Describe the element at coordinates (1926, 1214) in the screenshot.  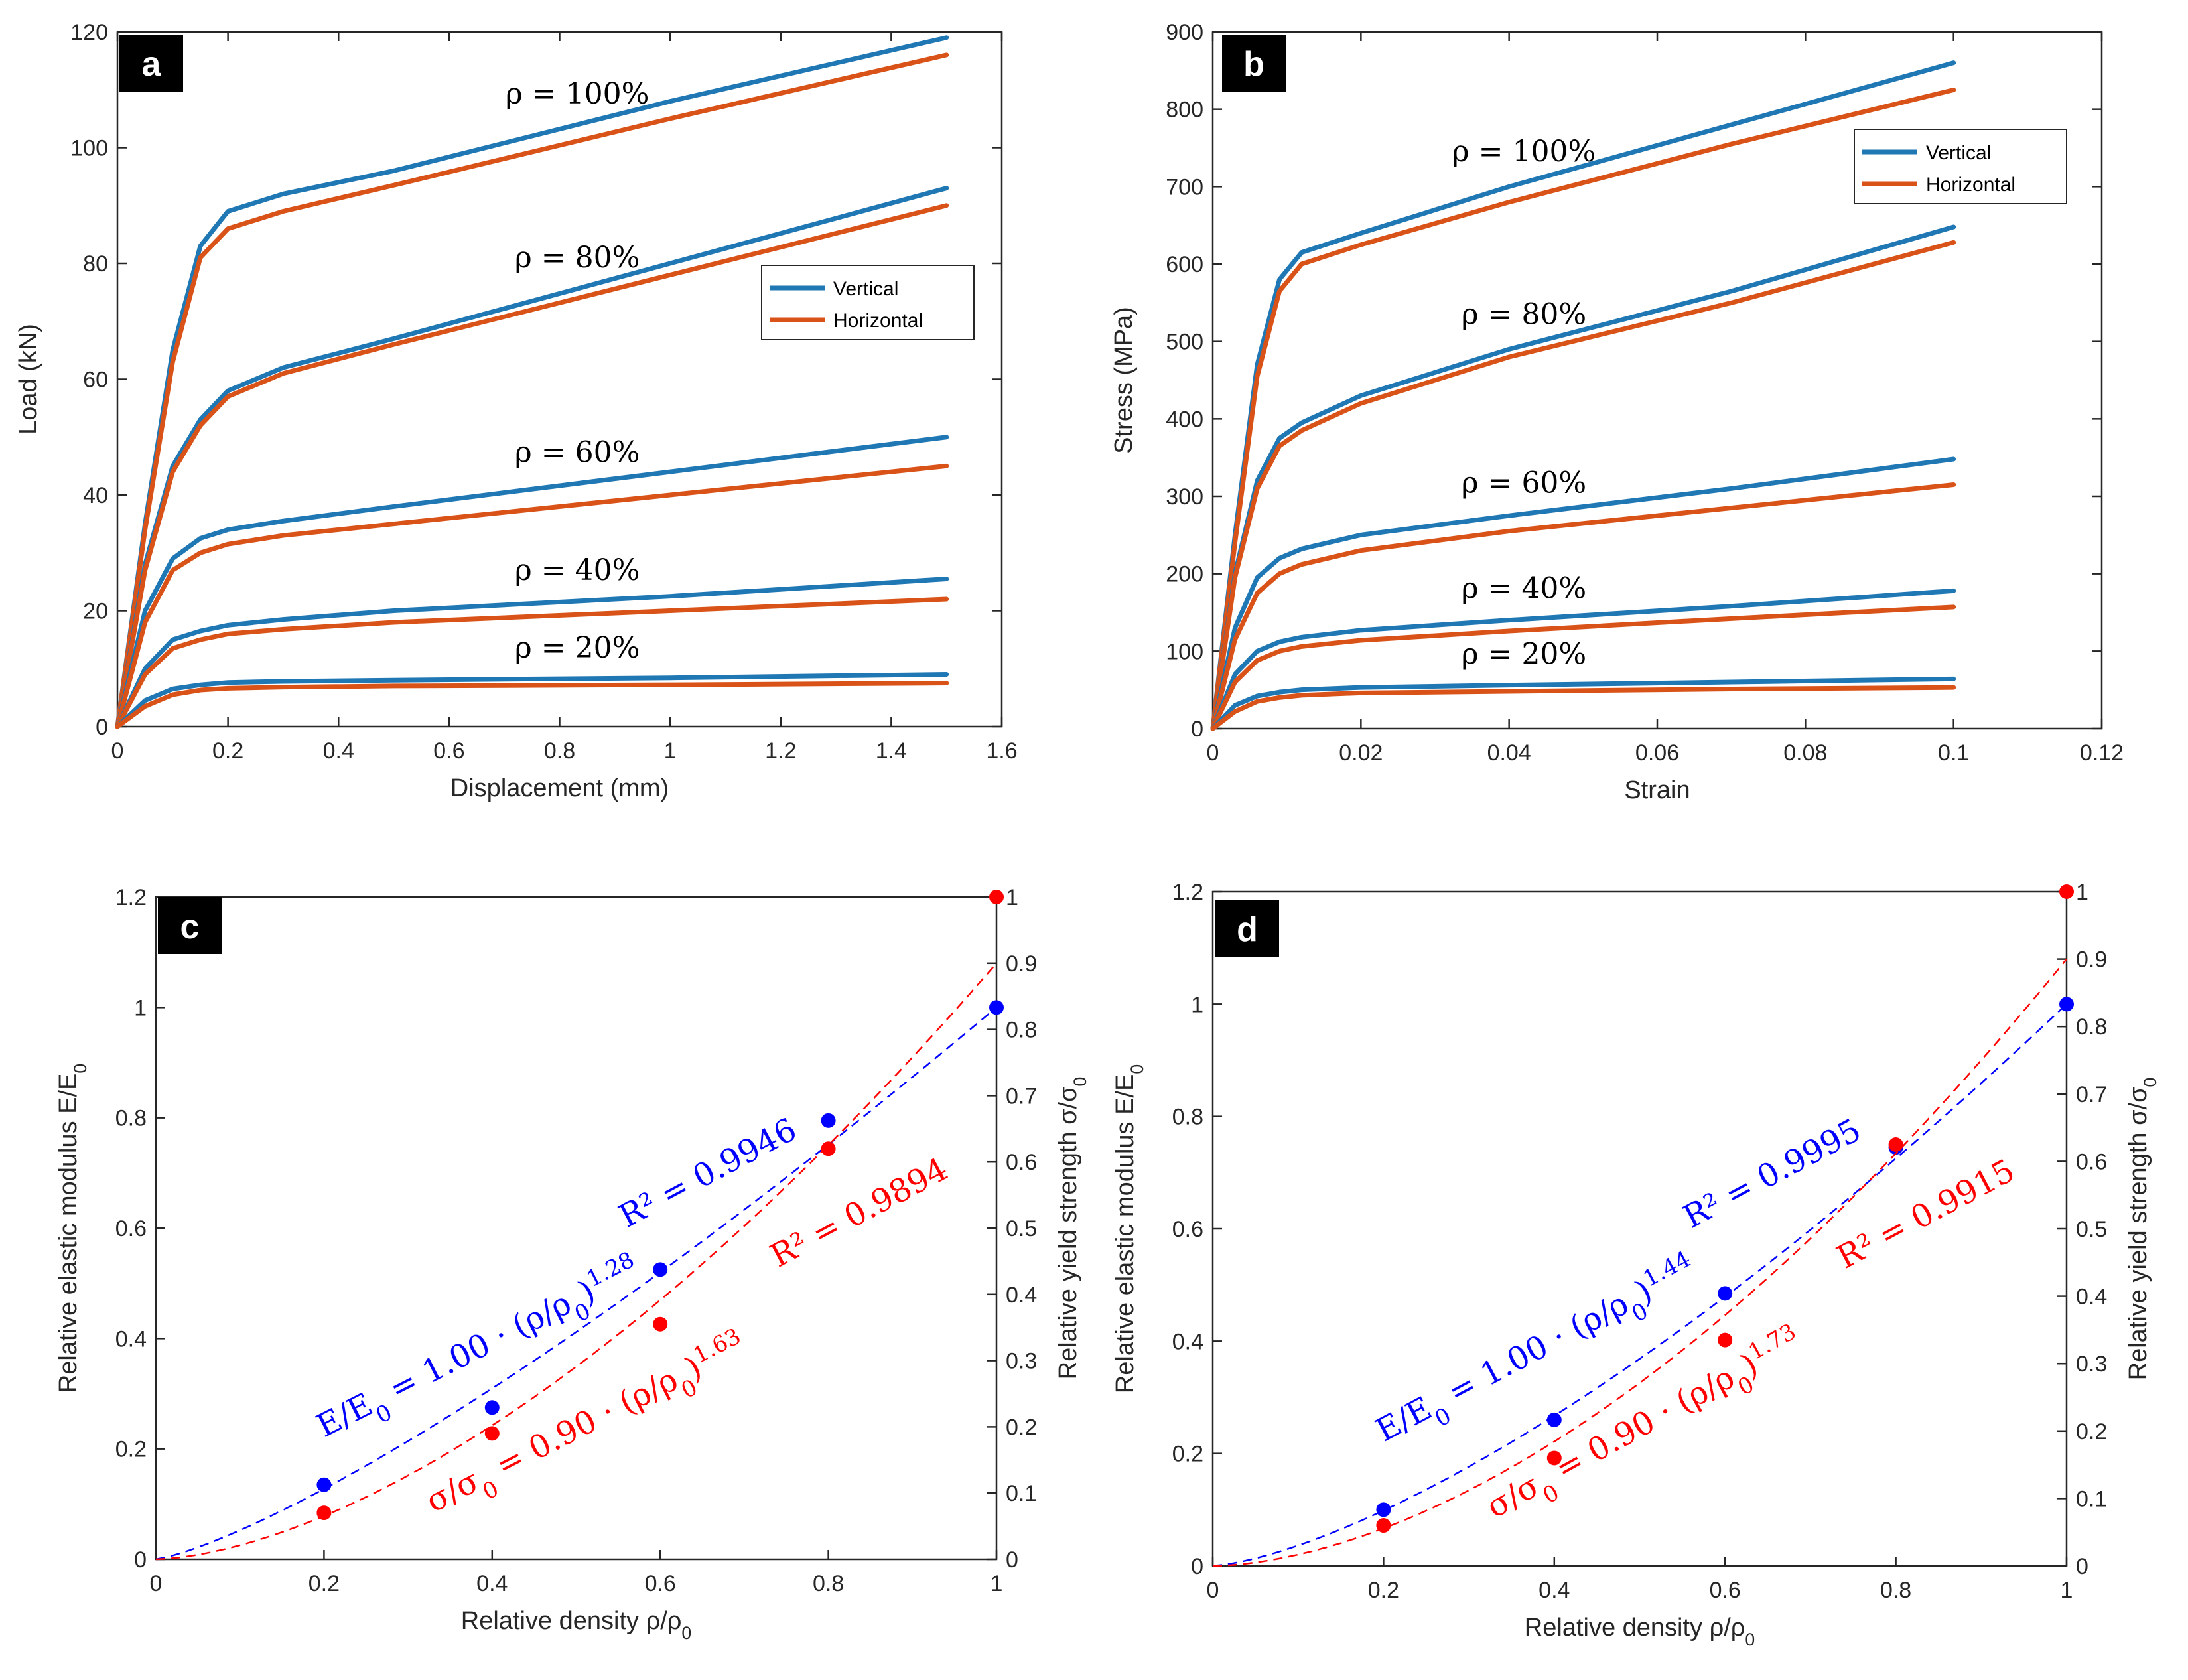
I see `r-squared-label: R² = 0.9915` at that location.